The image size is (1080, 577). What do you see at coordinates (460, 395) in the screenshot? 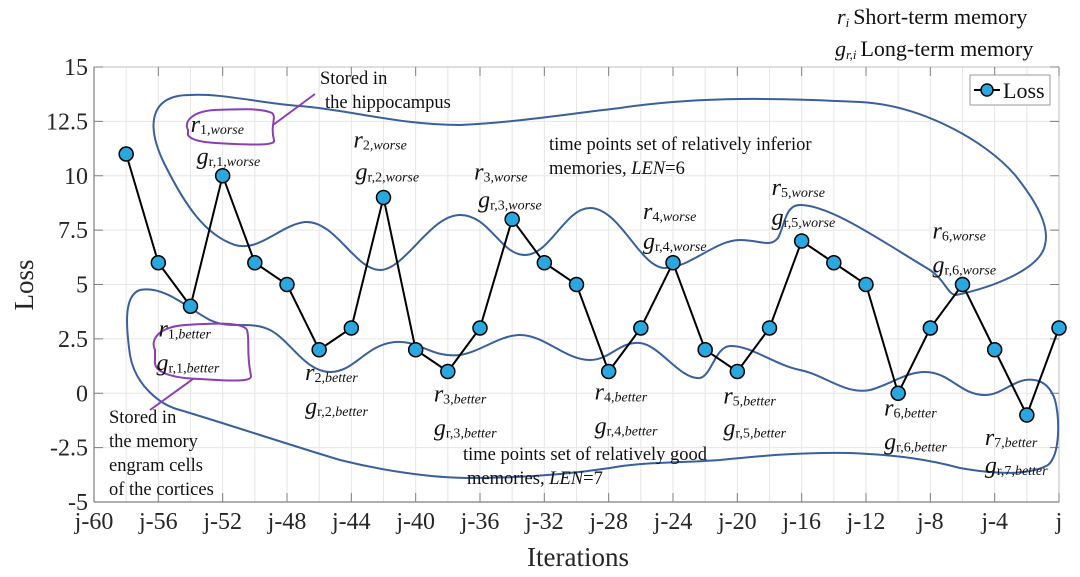
I see `r-better-label: r3,better` at bounding box center [460, 395].